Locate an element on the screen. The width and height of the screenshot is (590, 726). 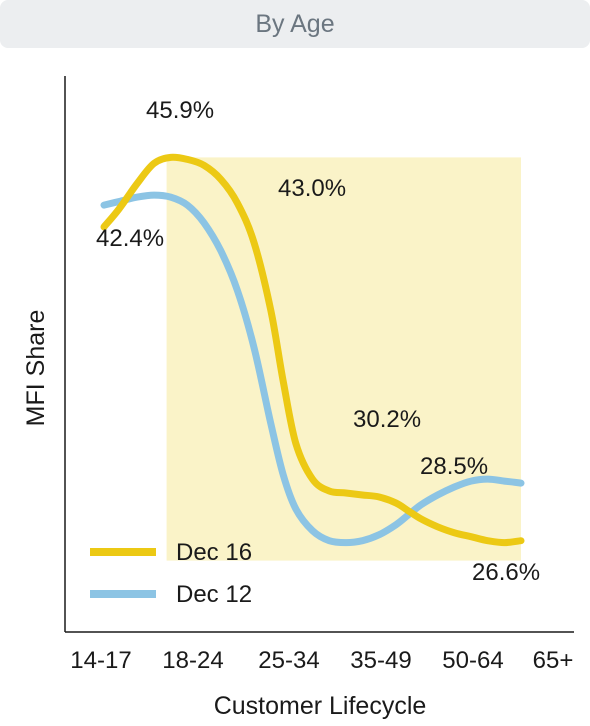
chart-header: By Age is located at coordinates (295, 24).